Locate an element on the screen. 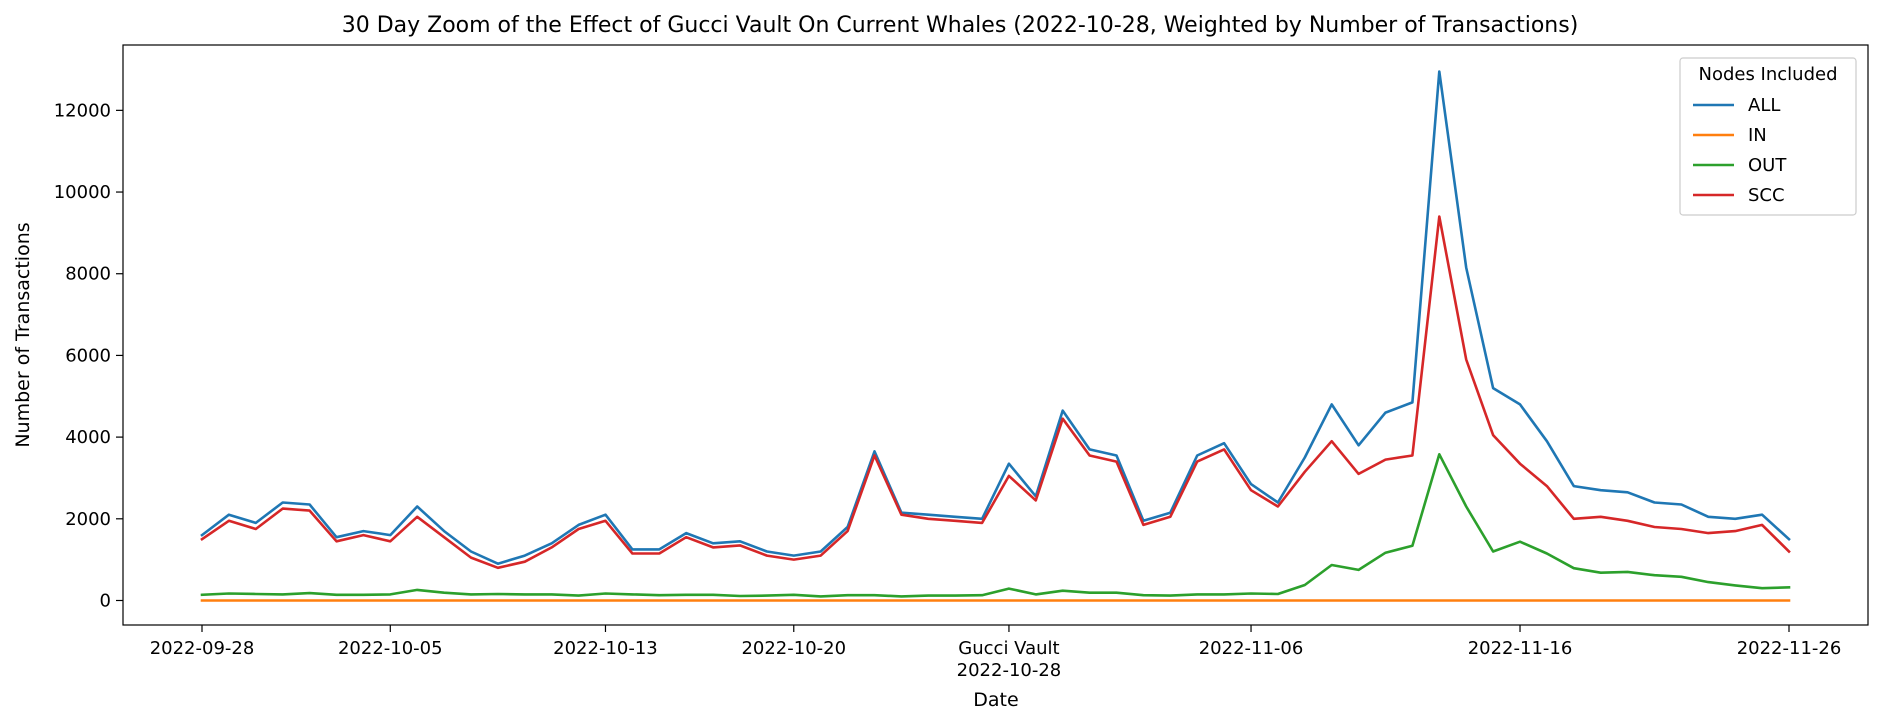  legend-box is located at coordinates (1768, 136).